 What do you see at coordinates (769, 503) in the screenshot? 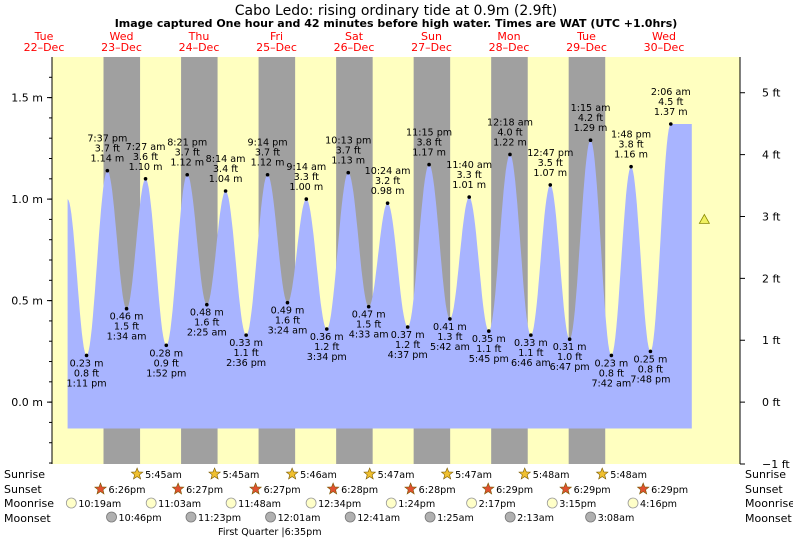
I see `moonrise-row-label-right: Moonrise` at bounding box center [769, 503].